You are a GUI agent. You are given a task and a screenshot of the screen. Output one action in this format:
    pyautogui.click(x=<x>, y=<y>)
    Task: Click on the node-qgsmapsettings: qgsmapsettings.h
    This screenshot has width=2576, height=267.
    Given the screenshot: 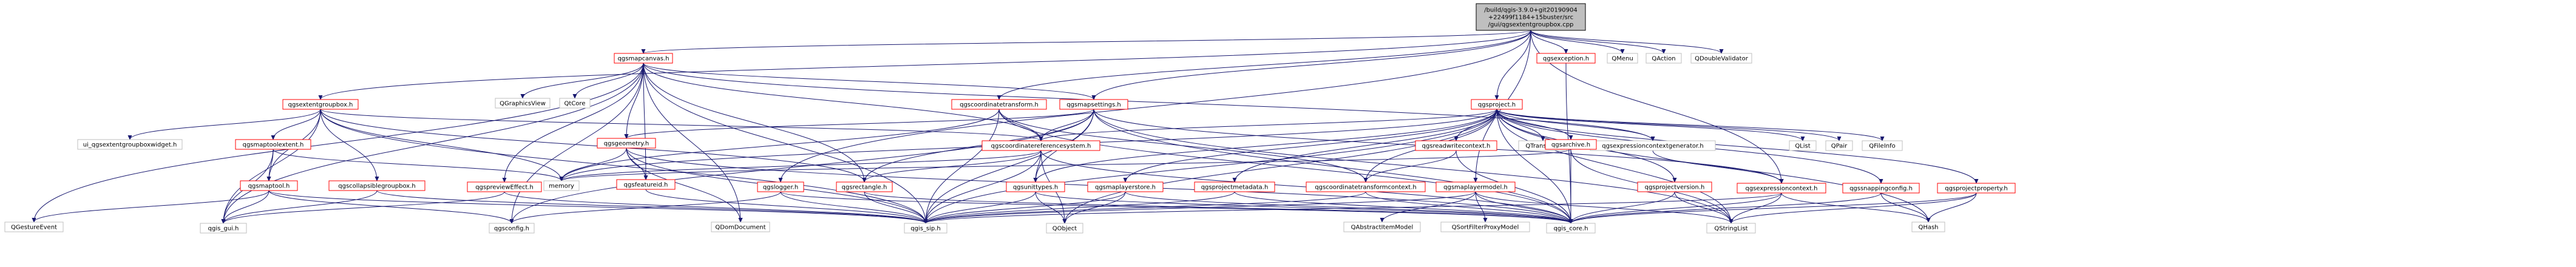 What is the action you would take?
    pyautogui.click(x=1093, y=105)
    